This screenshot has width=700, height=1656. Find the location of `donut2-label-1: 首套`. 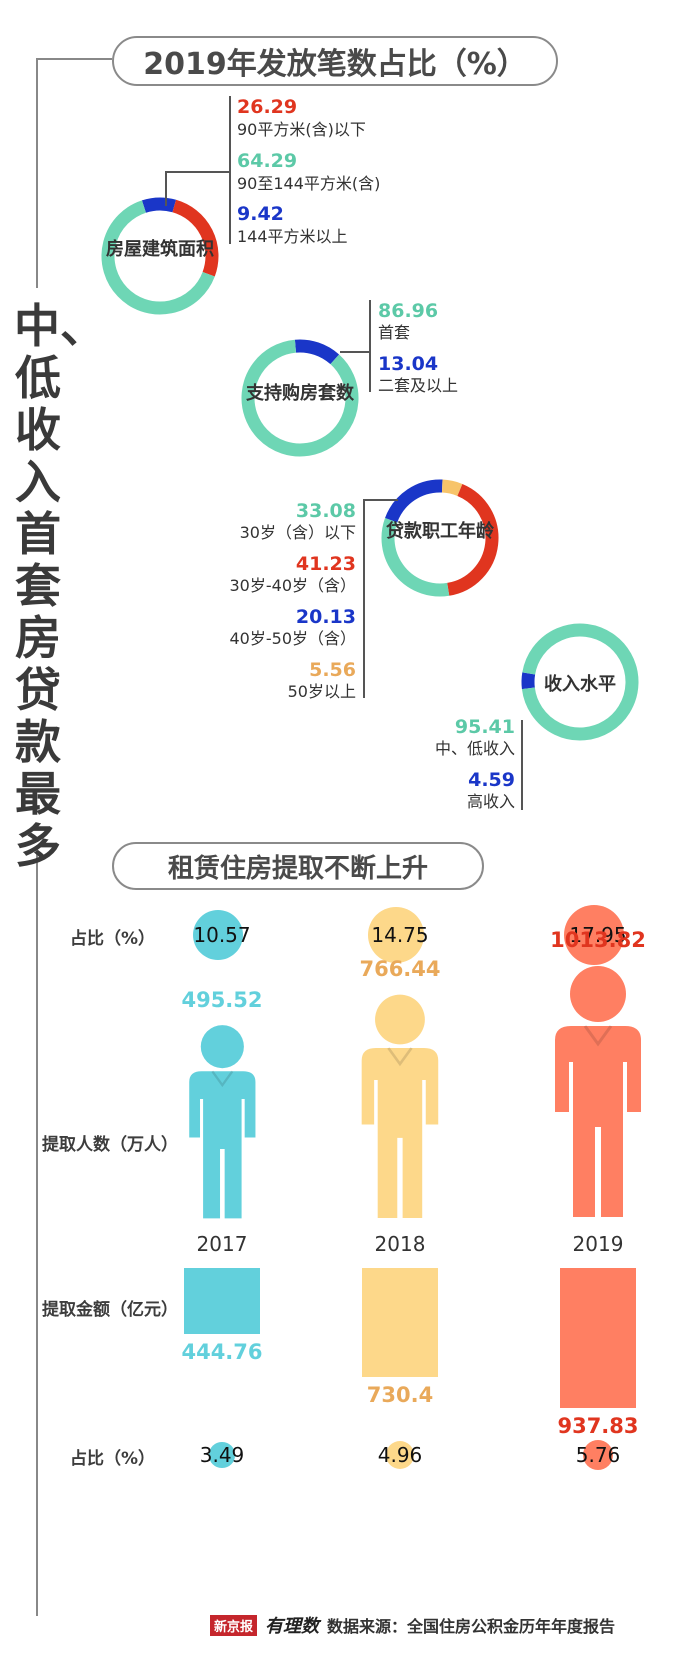

donut2-label-1: 首套 is located at coordinates (394, 332).